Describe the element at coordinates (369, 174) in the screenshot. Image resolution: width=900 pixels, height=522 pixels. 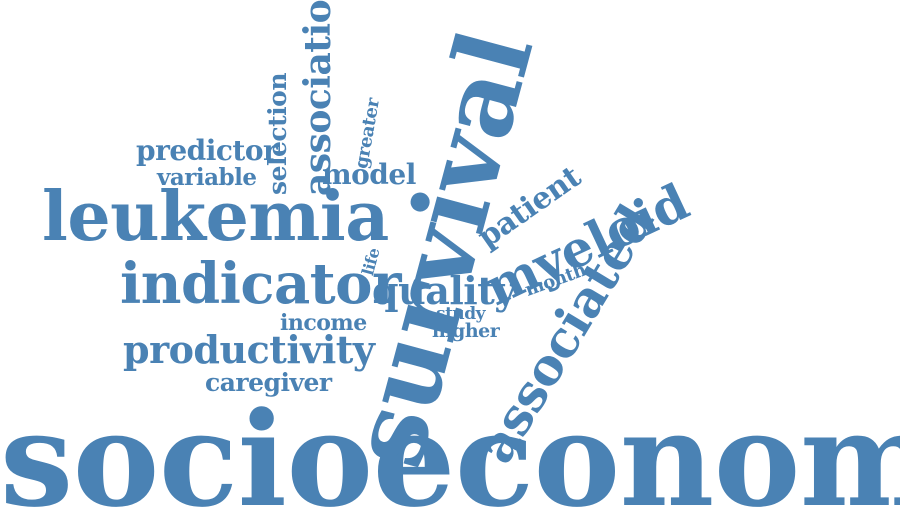
I see `word-model: model` at that location.